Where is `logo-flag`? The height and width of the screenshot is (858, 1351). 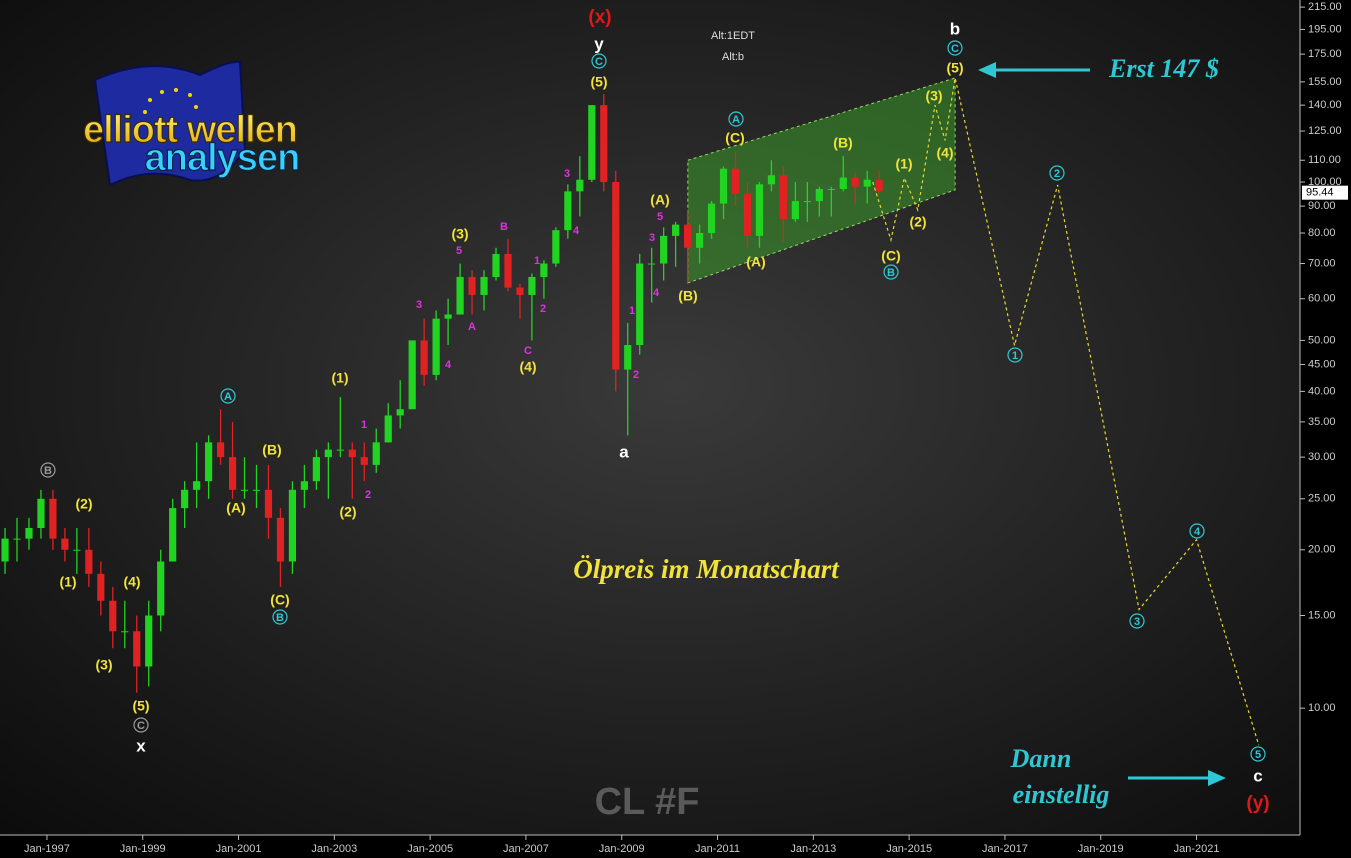 logo-flag is located at coordinates (170, 123).